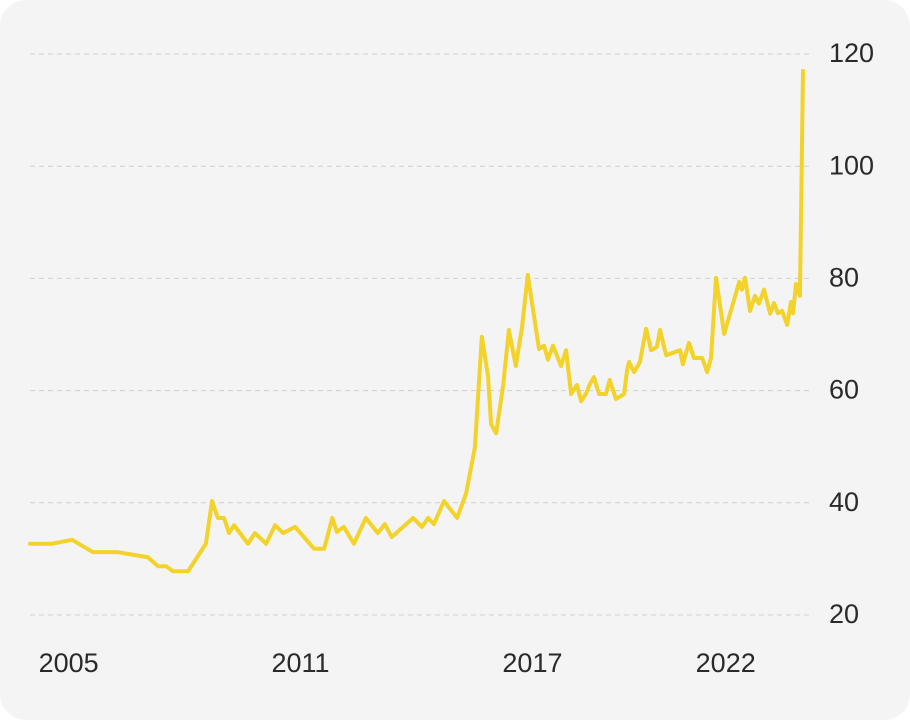  I want to click on y-tick-label: 20, so click(844, 614).